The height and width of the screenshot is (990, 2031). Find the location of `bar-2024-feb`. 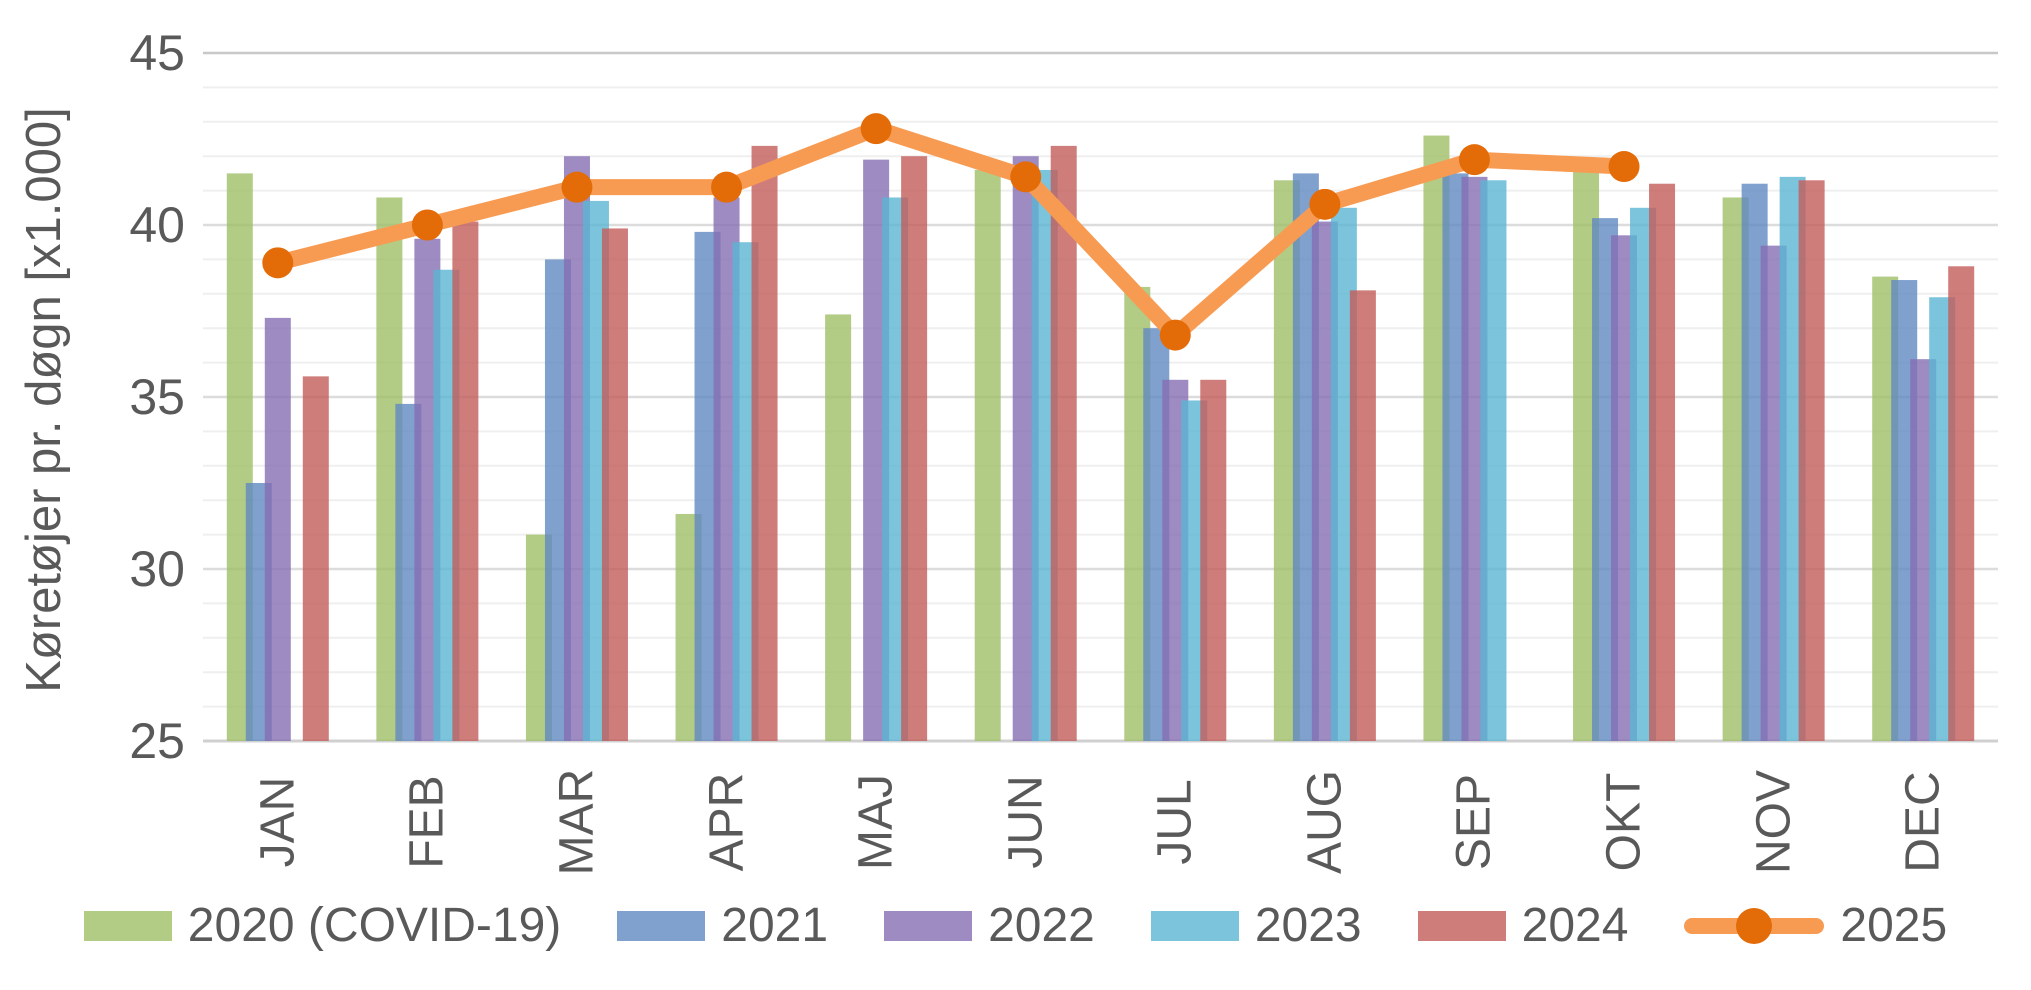

bar-2024-feb is located at coordinates (465, 481).